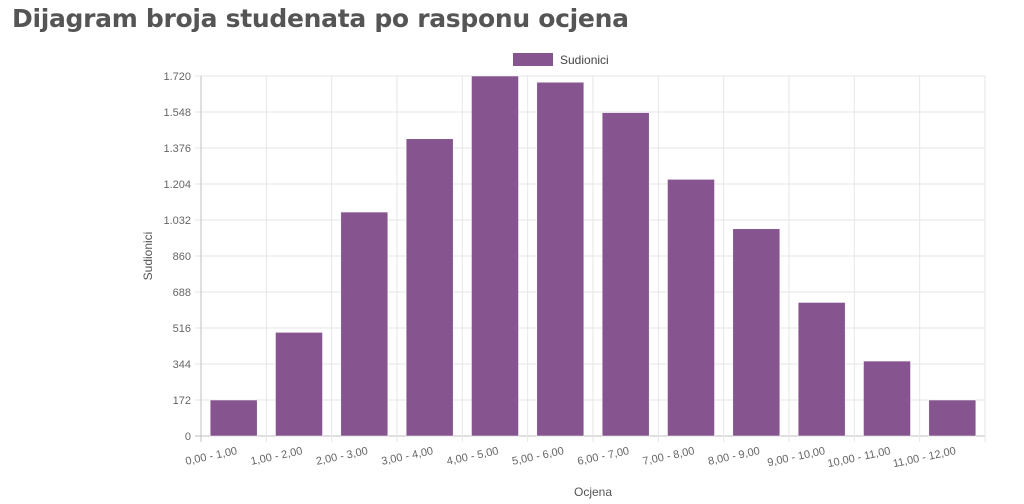 This screenshot has height=504, width=1024. Describe the element at coordinates (177, 185) in the screenshot. I see `y-tick-label: 1.204` at that location.